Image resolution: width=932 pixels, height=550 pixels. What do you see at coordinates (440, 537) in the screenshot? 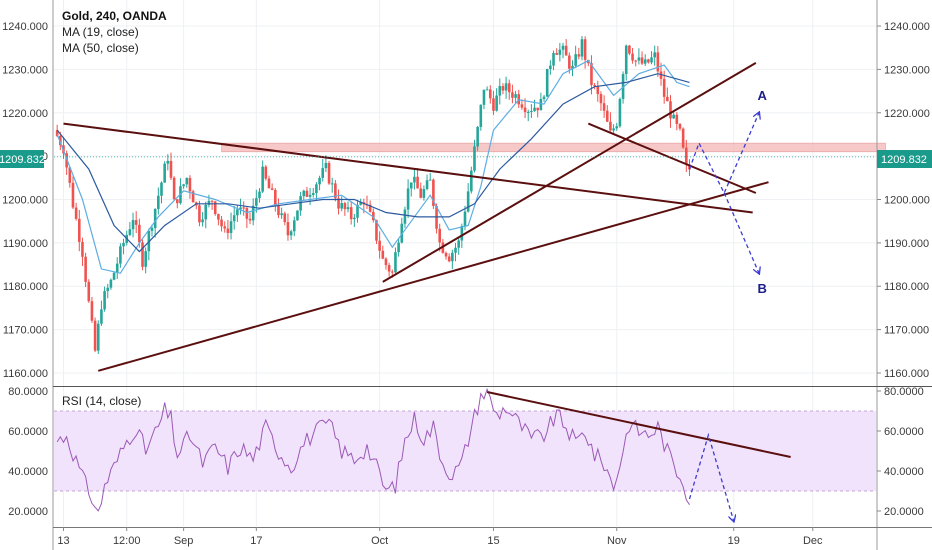
I see `time-axis: 13 12:00 Sep 17 Oct 15 Nov 19 Dec` at bounding box center [440, 537].